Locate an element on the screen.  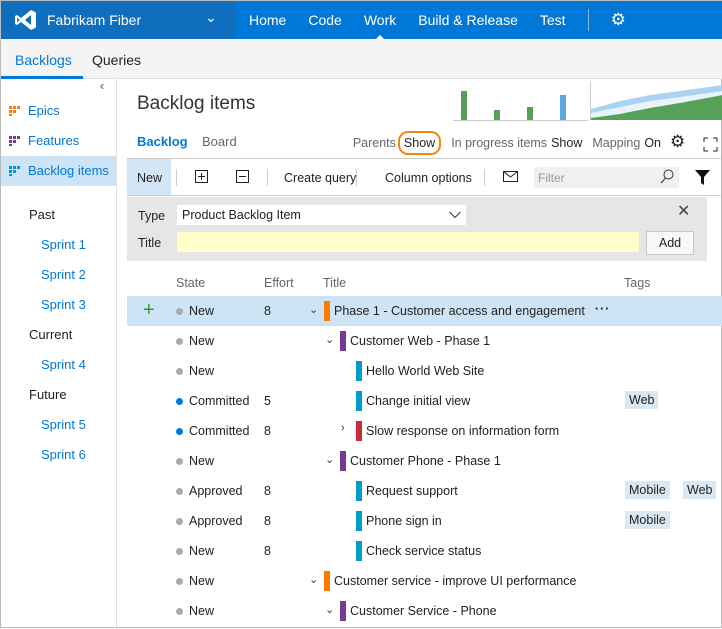
table-row: New 8 Check service status is located at coordinates (424, 551).